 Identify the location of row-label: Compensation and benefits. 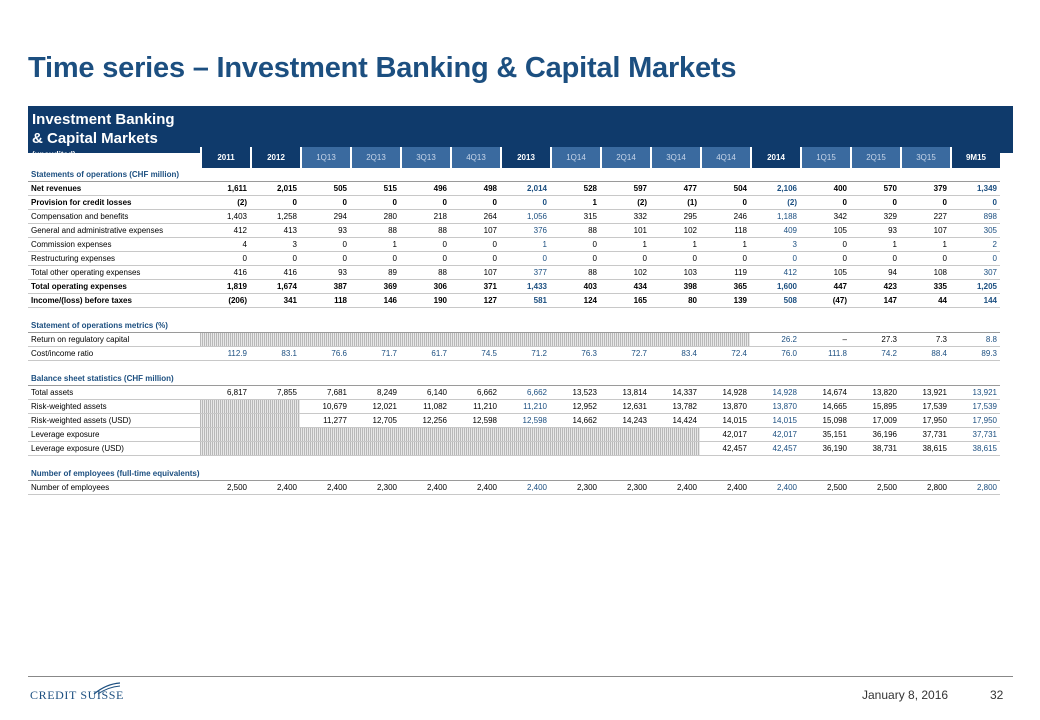
(114, 216).